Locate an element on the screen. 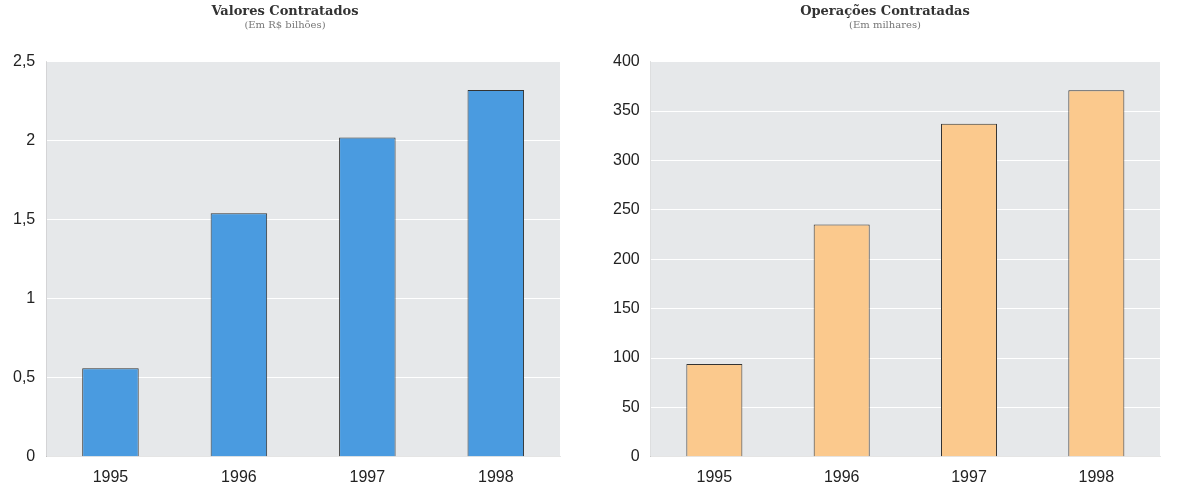 Image resolution: width=1203 pixels, height=500 pixels. y-tick-label: 1 is located at coordinates (31, 298).